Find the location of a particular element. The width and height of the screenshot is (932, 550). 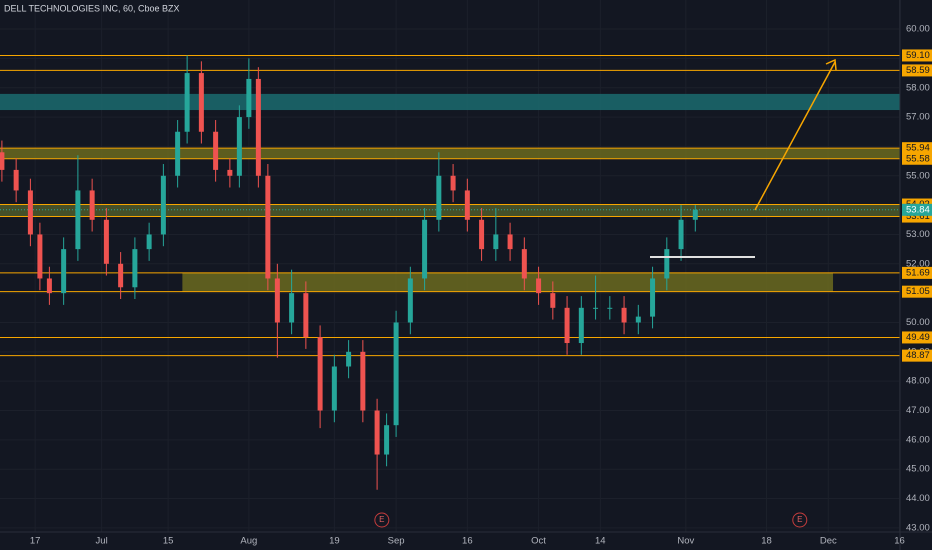

y-tick-label: 57.00 is located at coordinates (918, 117).